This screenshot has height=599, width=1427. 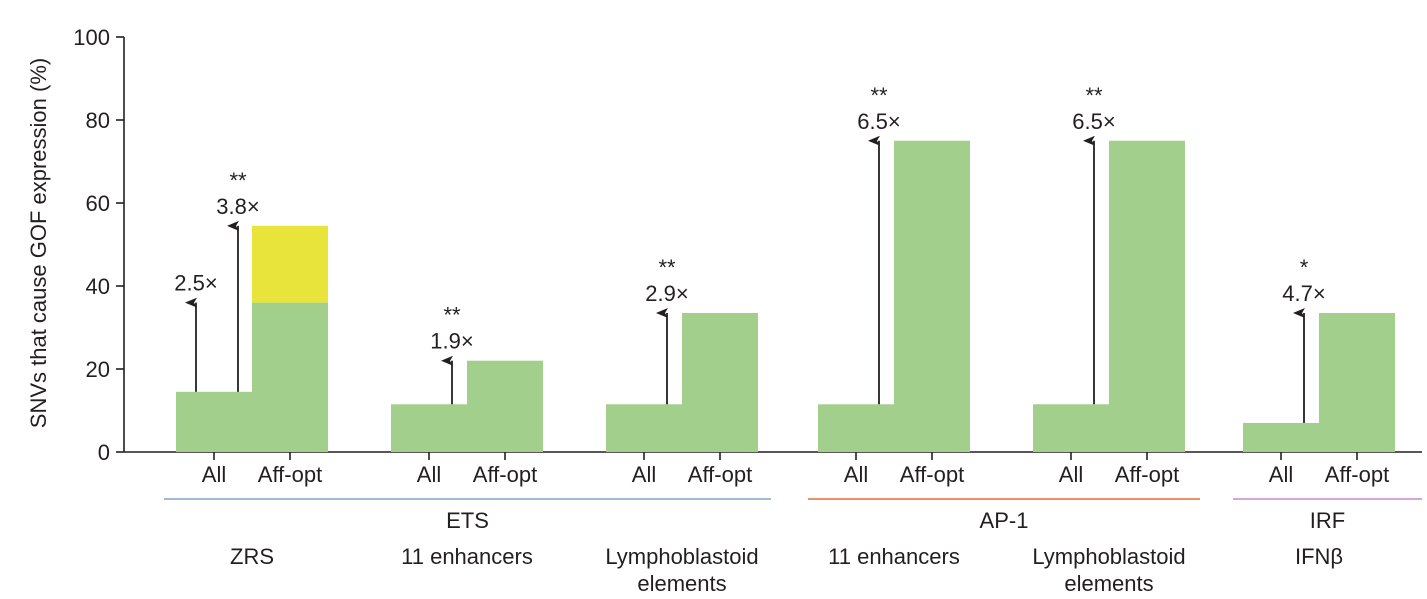 What do you see at coordinates (237, 206) in the screenshot?
I see `fold-change-label: 3.8×` at bounding box center [237, 206].